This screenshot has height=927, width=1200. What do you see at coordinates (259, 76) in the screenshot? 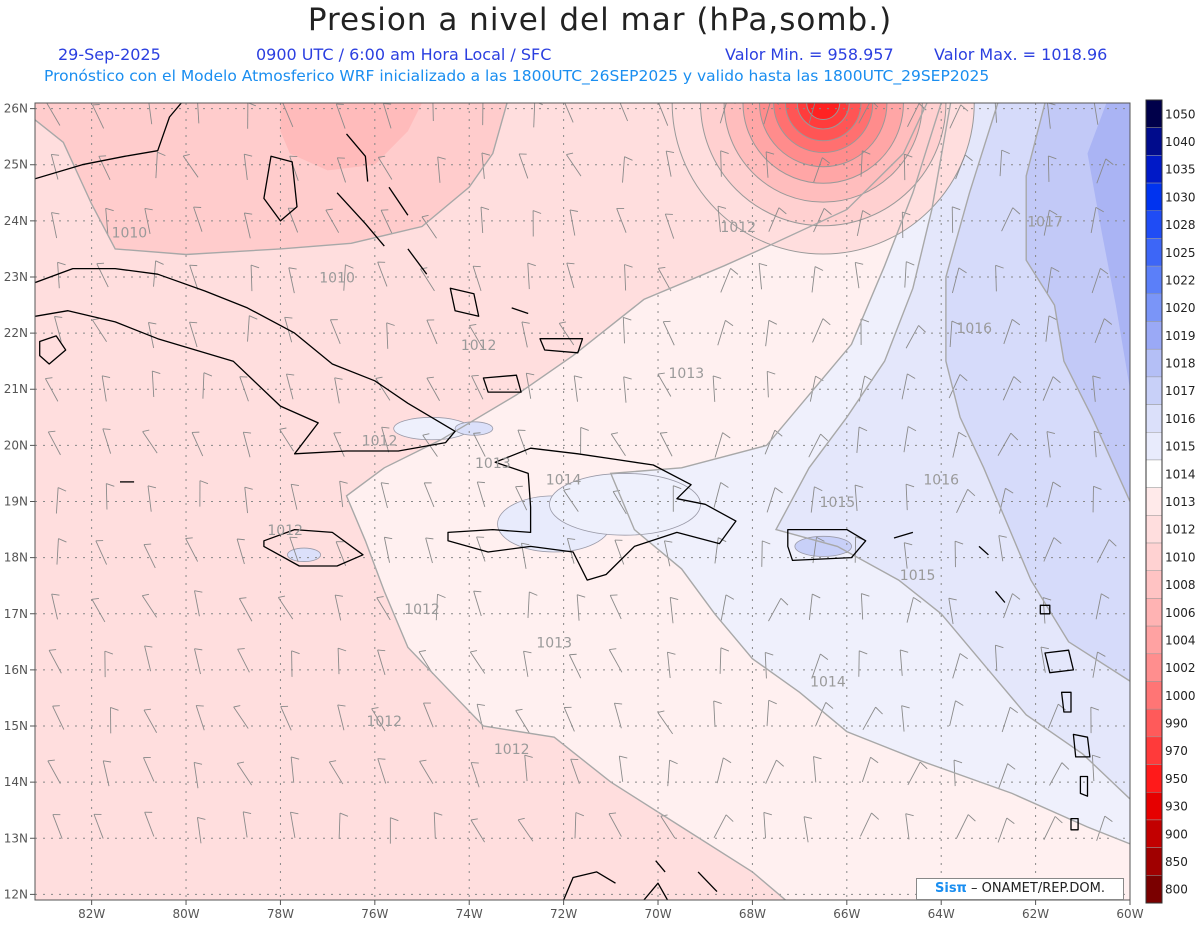
I see `coastline-great-bahama` at bounding box center [259, 76].